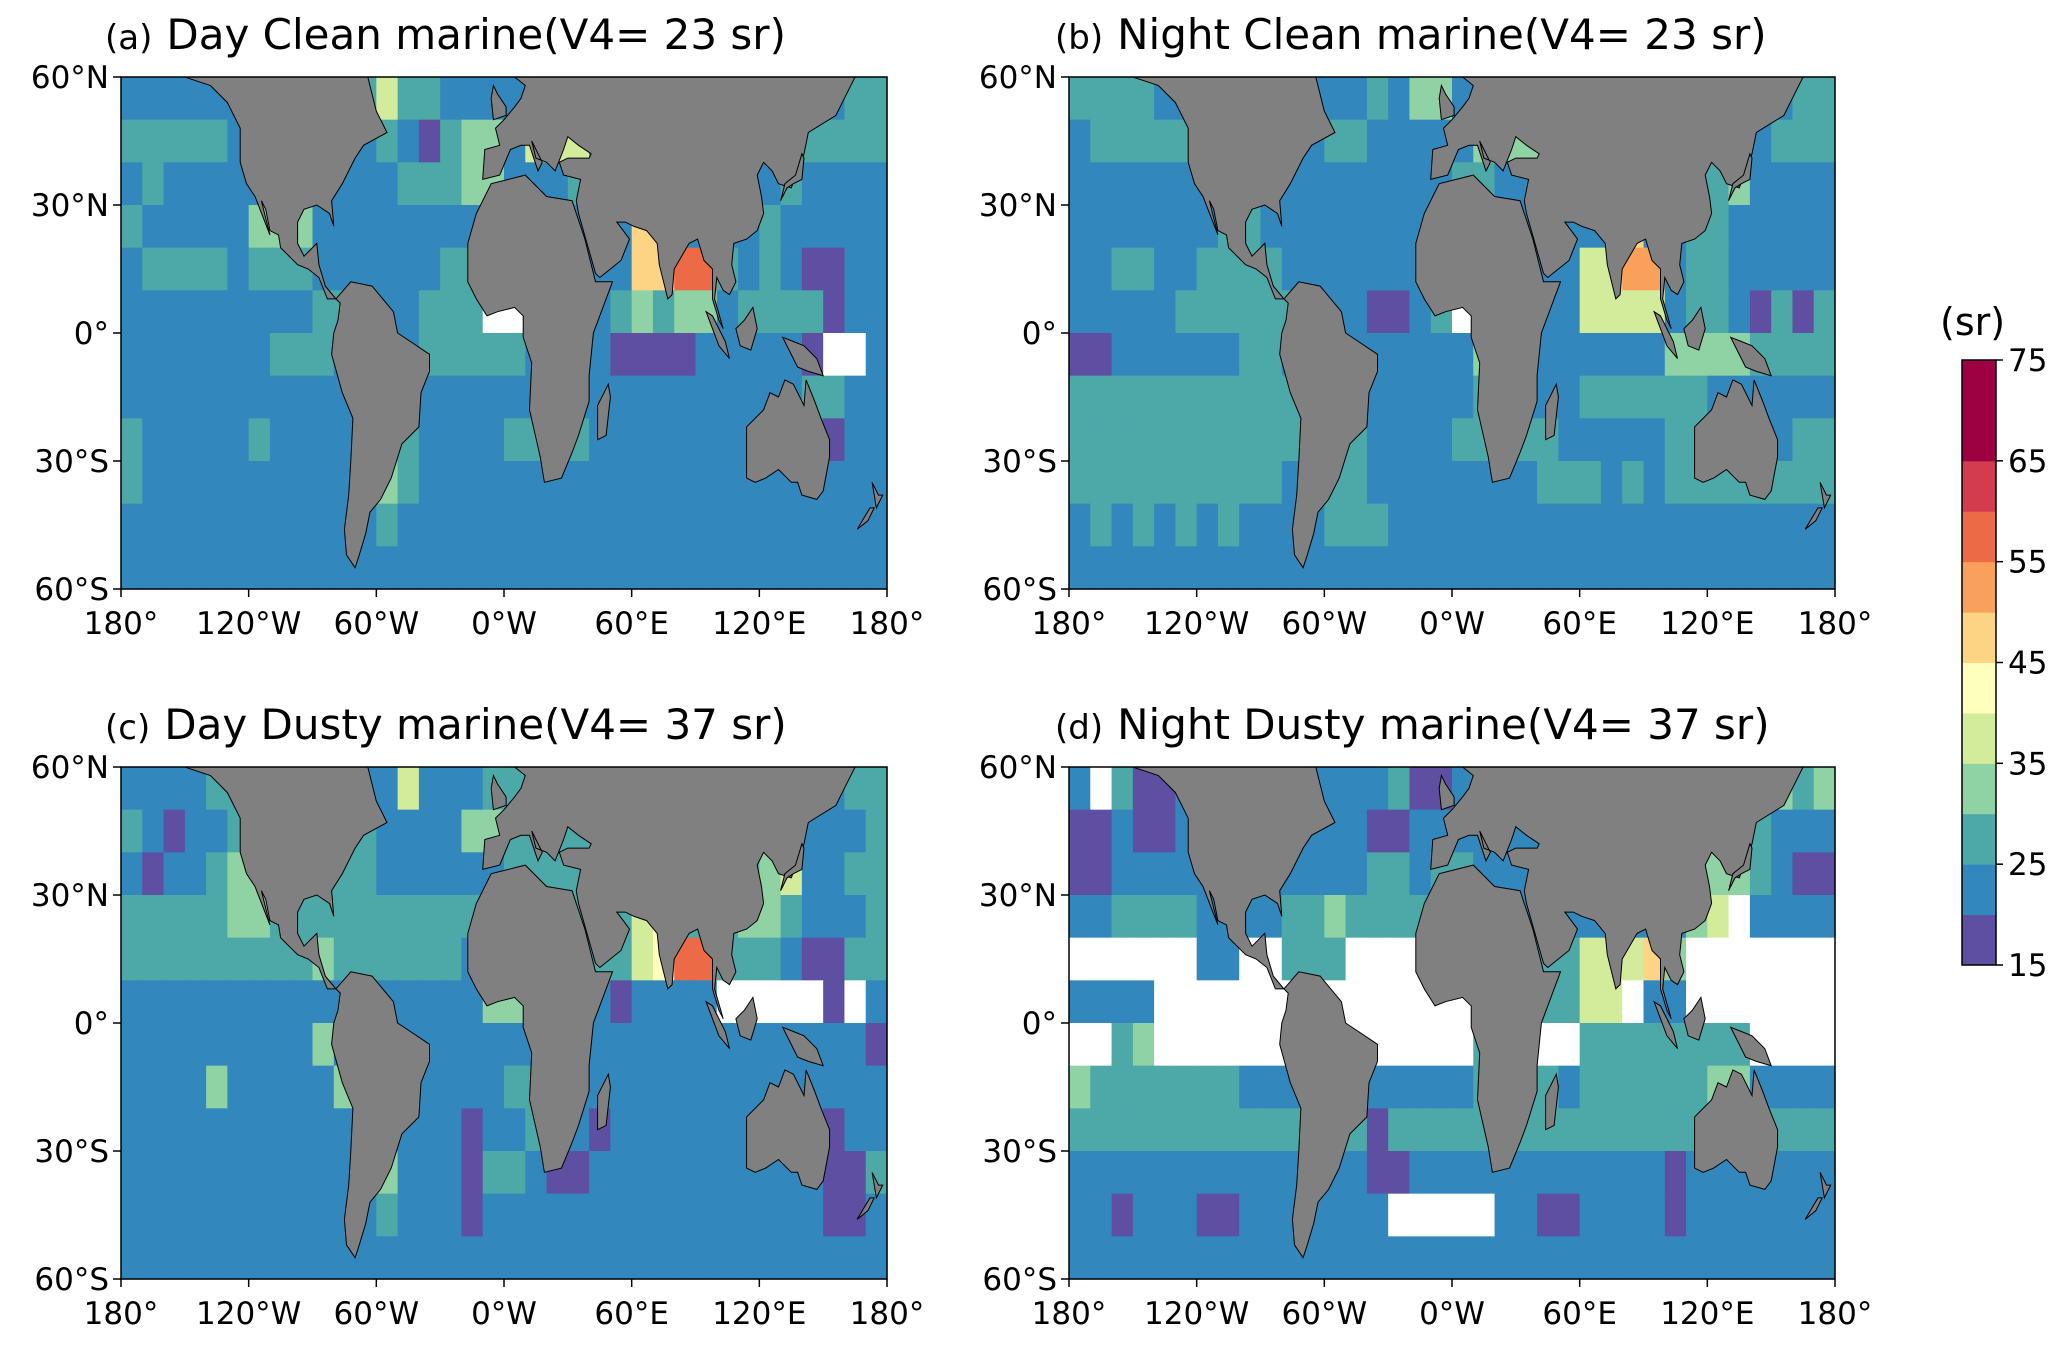 The height and width of the screenshot is (1352, 2067). Describe the element at coordinates (1445, 40) in the screenshot. I see `panel-title: (b) Night Clean marine(V4= 23 sr)` at that location.